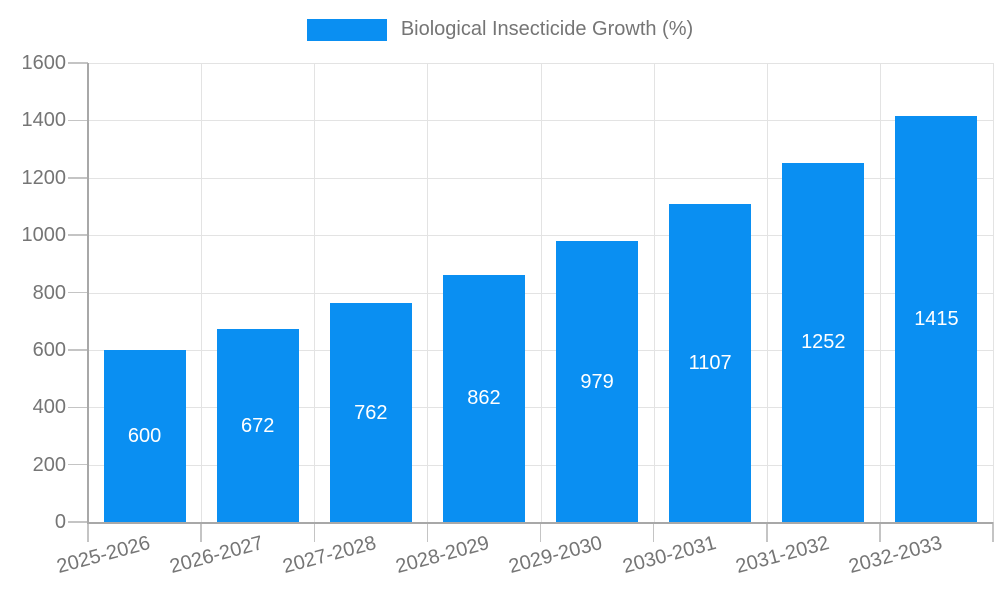 Image resolution: width=1000 pixels, height=600 pixels. I want to click on x-axis-tick-label: 2025-2026, so click(103, 554).